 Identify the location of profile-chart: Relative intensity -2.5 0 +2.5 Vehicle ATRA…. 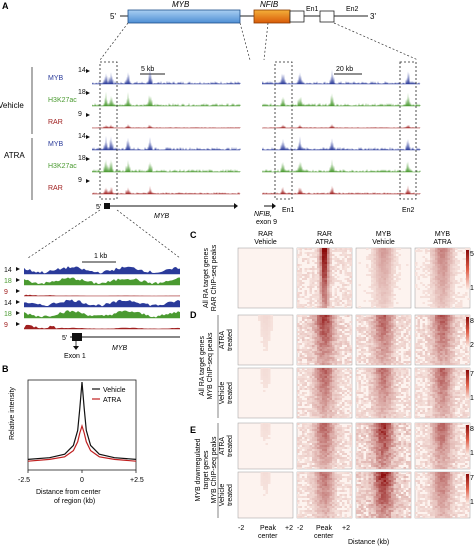
(76, 442).